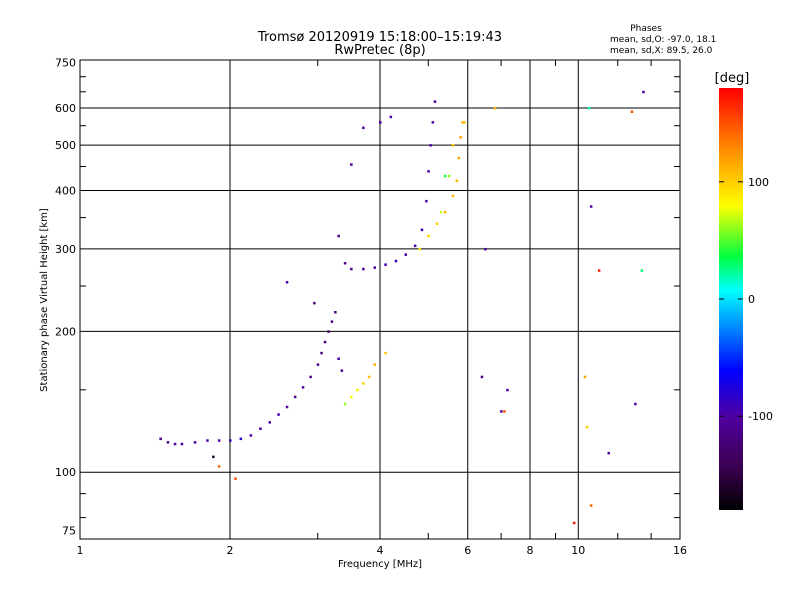  Describe the element at coordinates (746, 299) in the screenshot. I see `colorbar-ticks: 100 0 -100` at that location.